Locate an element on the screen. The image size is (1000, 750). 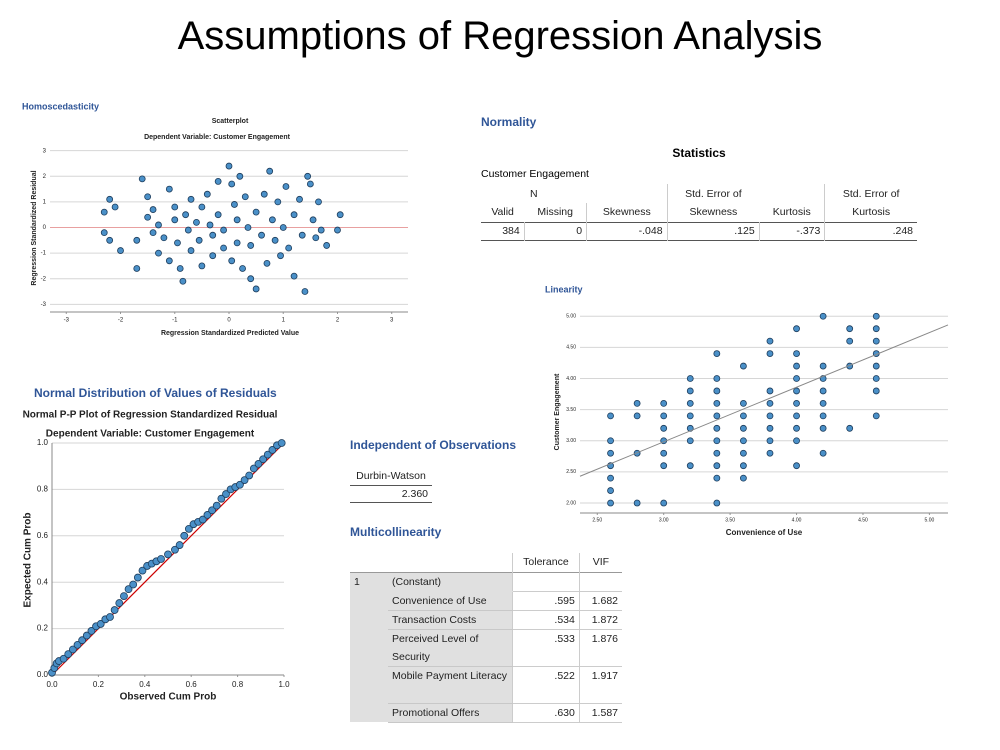
y-tick-label: -2 is located at coordinates (44, 279).